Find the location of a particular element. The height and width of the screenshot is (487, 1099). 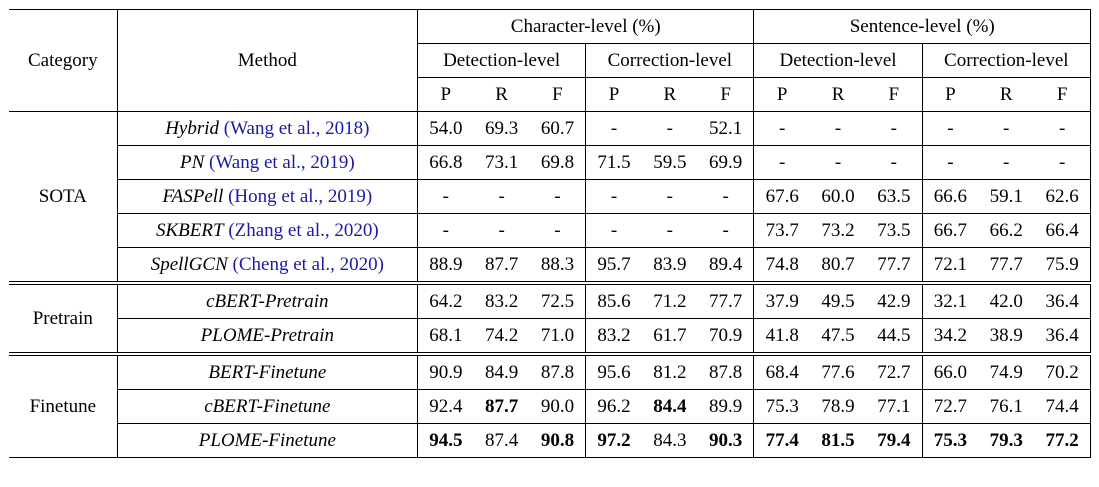

method-cell: SKBERT (Zhang et al., 2020) is located at coordinates (268, 230).